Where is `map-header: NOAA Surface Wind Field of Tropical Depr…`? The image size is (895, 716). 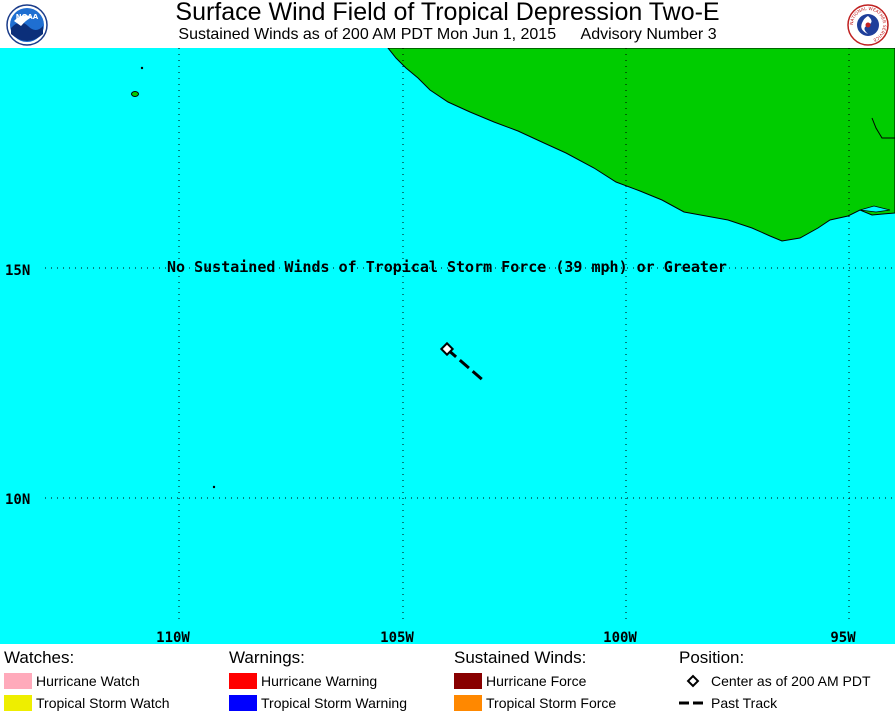 map-header: NOAA Surface Wind Field of Tropical Depr… is located at coordinates (447, 24).